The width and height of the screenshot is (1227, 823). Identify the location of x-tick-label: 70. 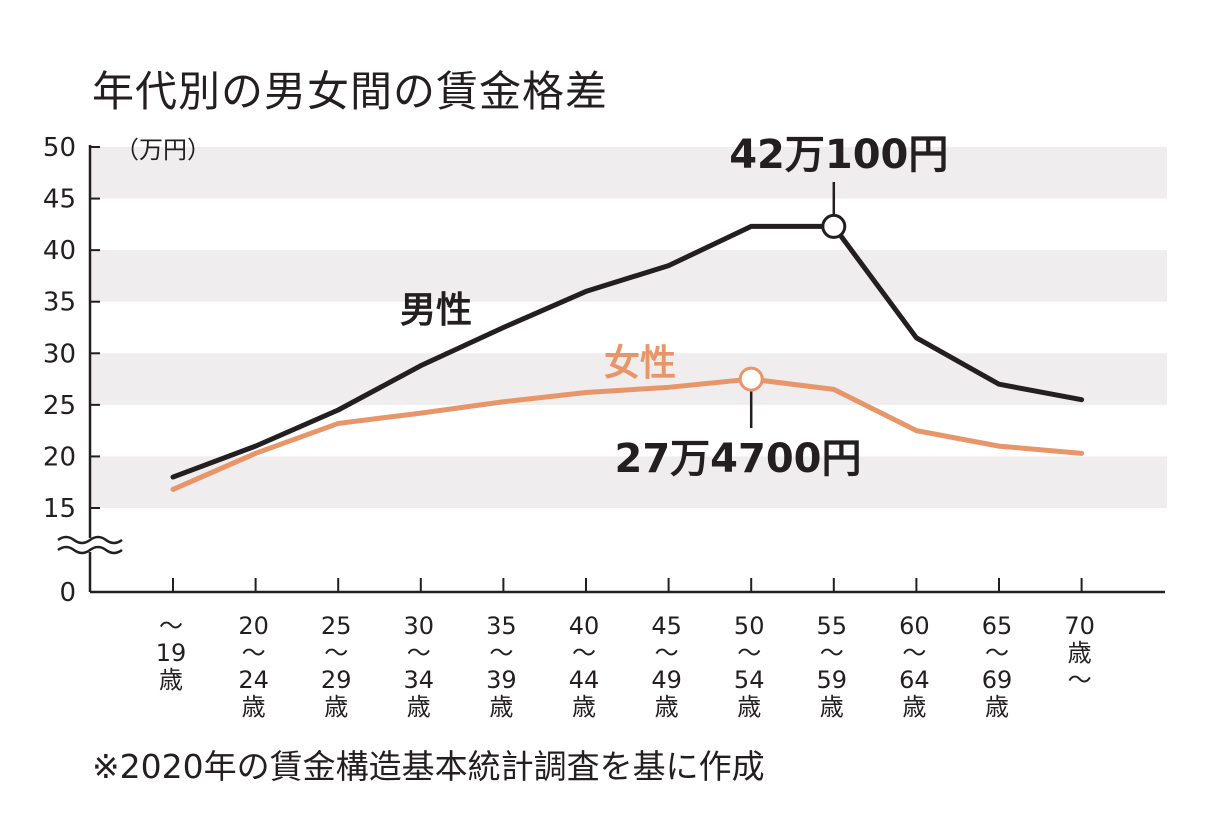
(1079, 626).